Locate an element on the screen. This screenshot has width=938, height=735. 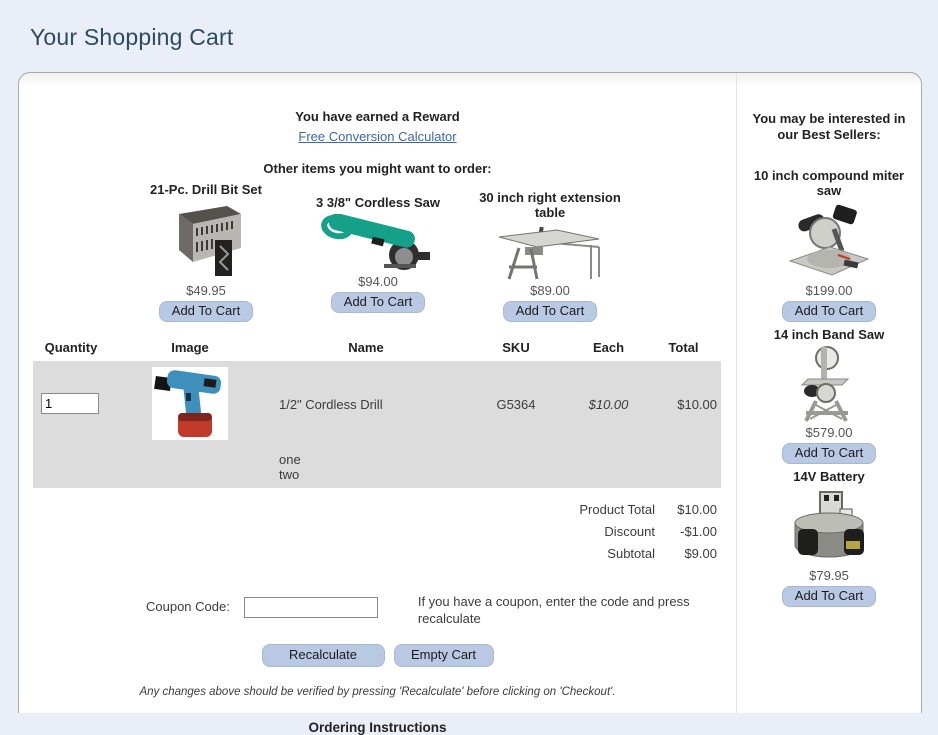
cart-item-note: two is located at coordinates (289, 475).